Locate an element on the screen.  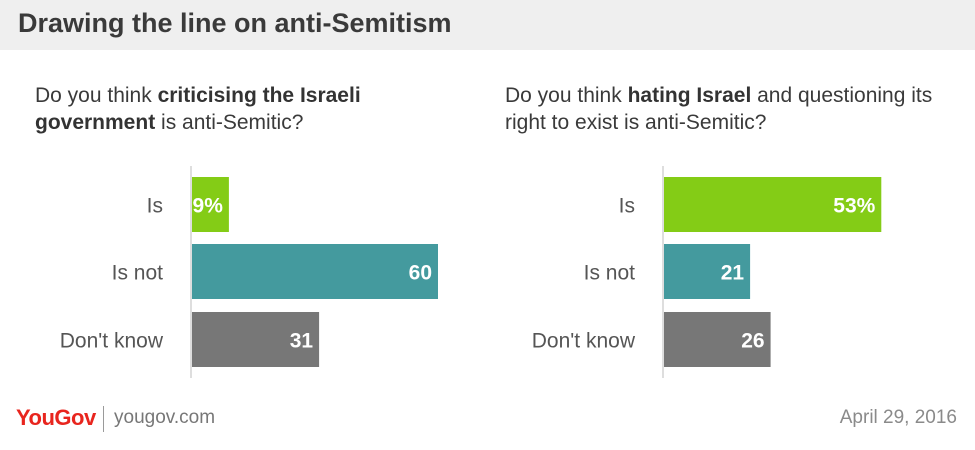
chart-1-question-emphasis: criticising the Israeli government is located at coordinates (198, 109).